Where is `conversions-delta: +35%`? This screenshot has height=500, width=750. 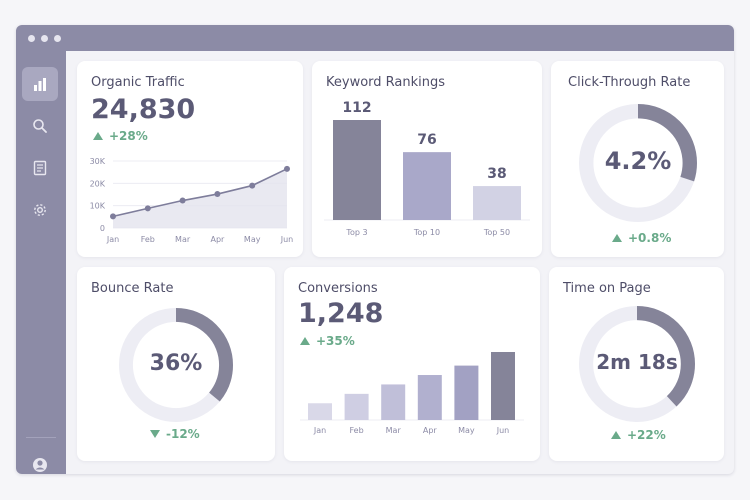 conversions-delta: +35% is located at coordinates (327, 341).